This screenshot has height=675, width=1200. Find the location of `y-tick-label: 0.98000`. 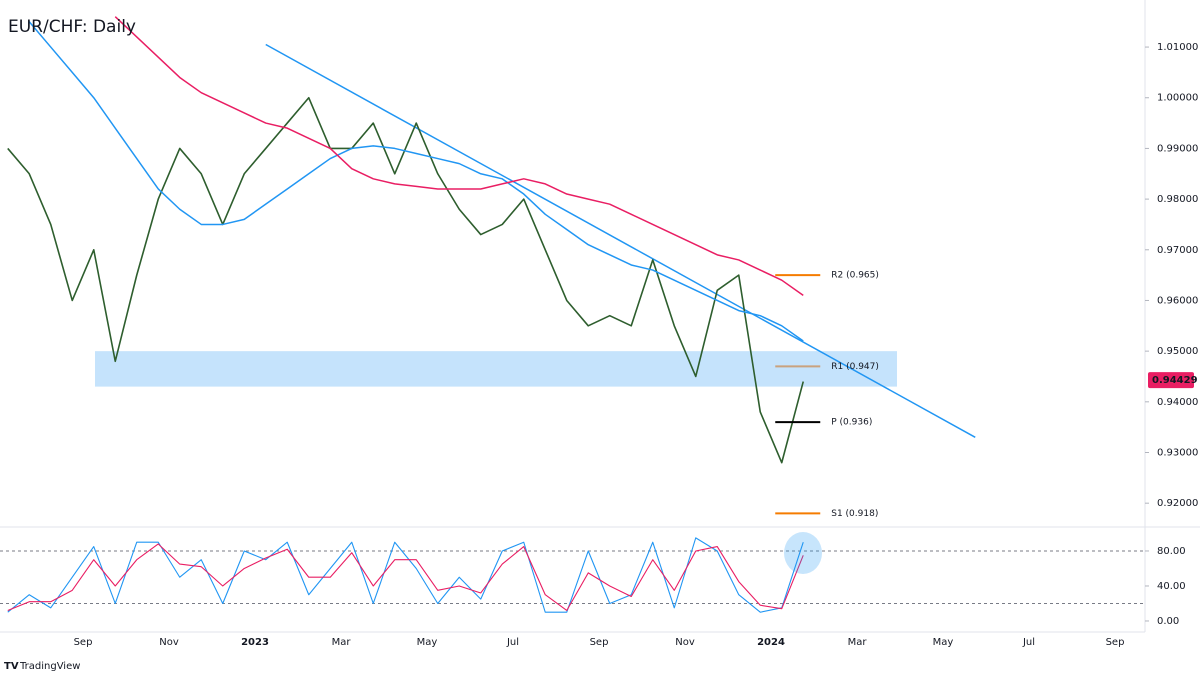

y-tick-label: 0.98000 is located at coordinates (1177, 199).